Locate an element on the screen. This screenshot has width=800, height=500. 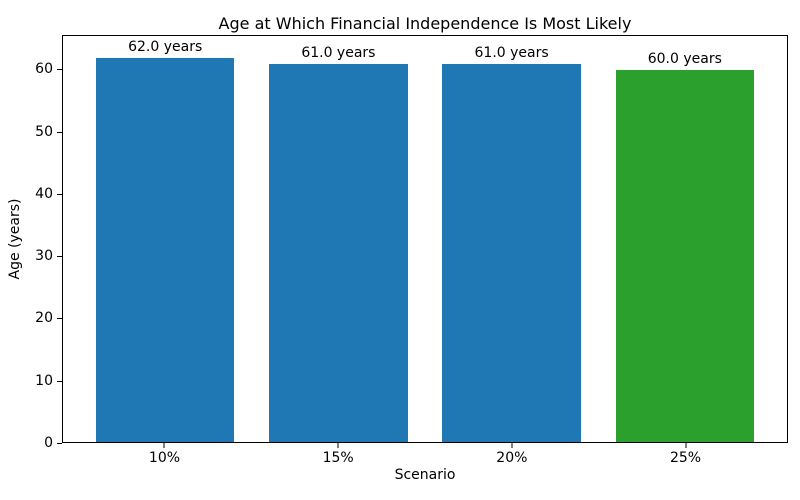
y-tick-label: 40 is located at coordinates (44, 193).